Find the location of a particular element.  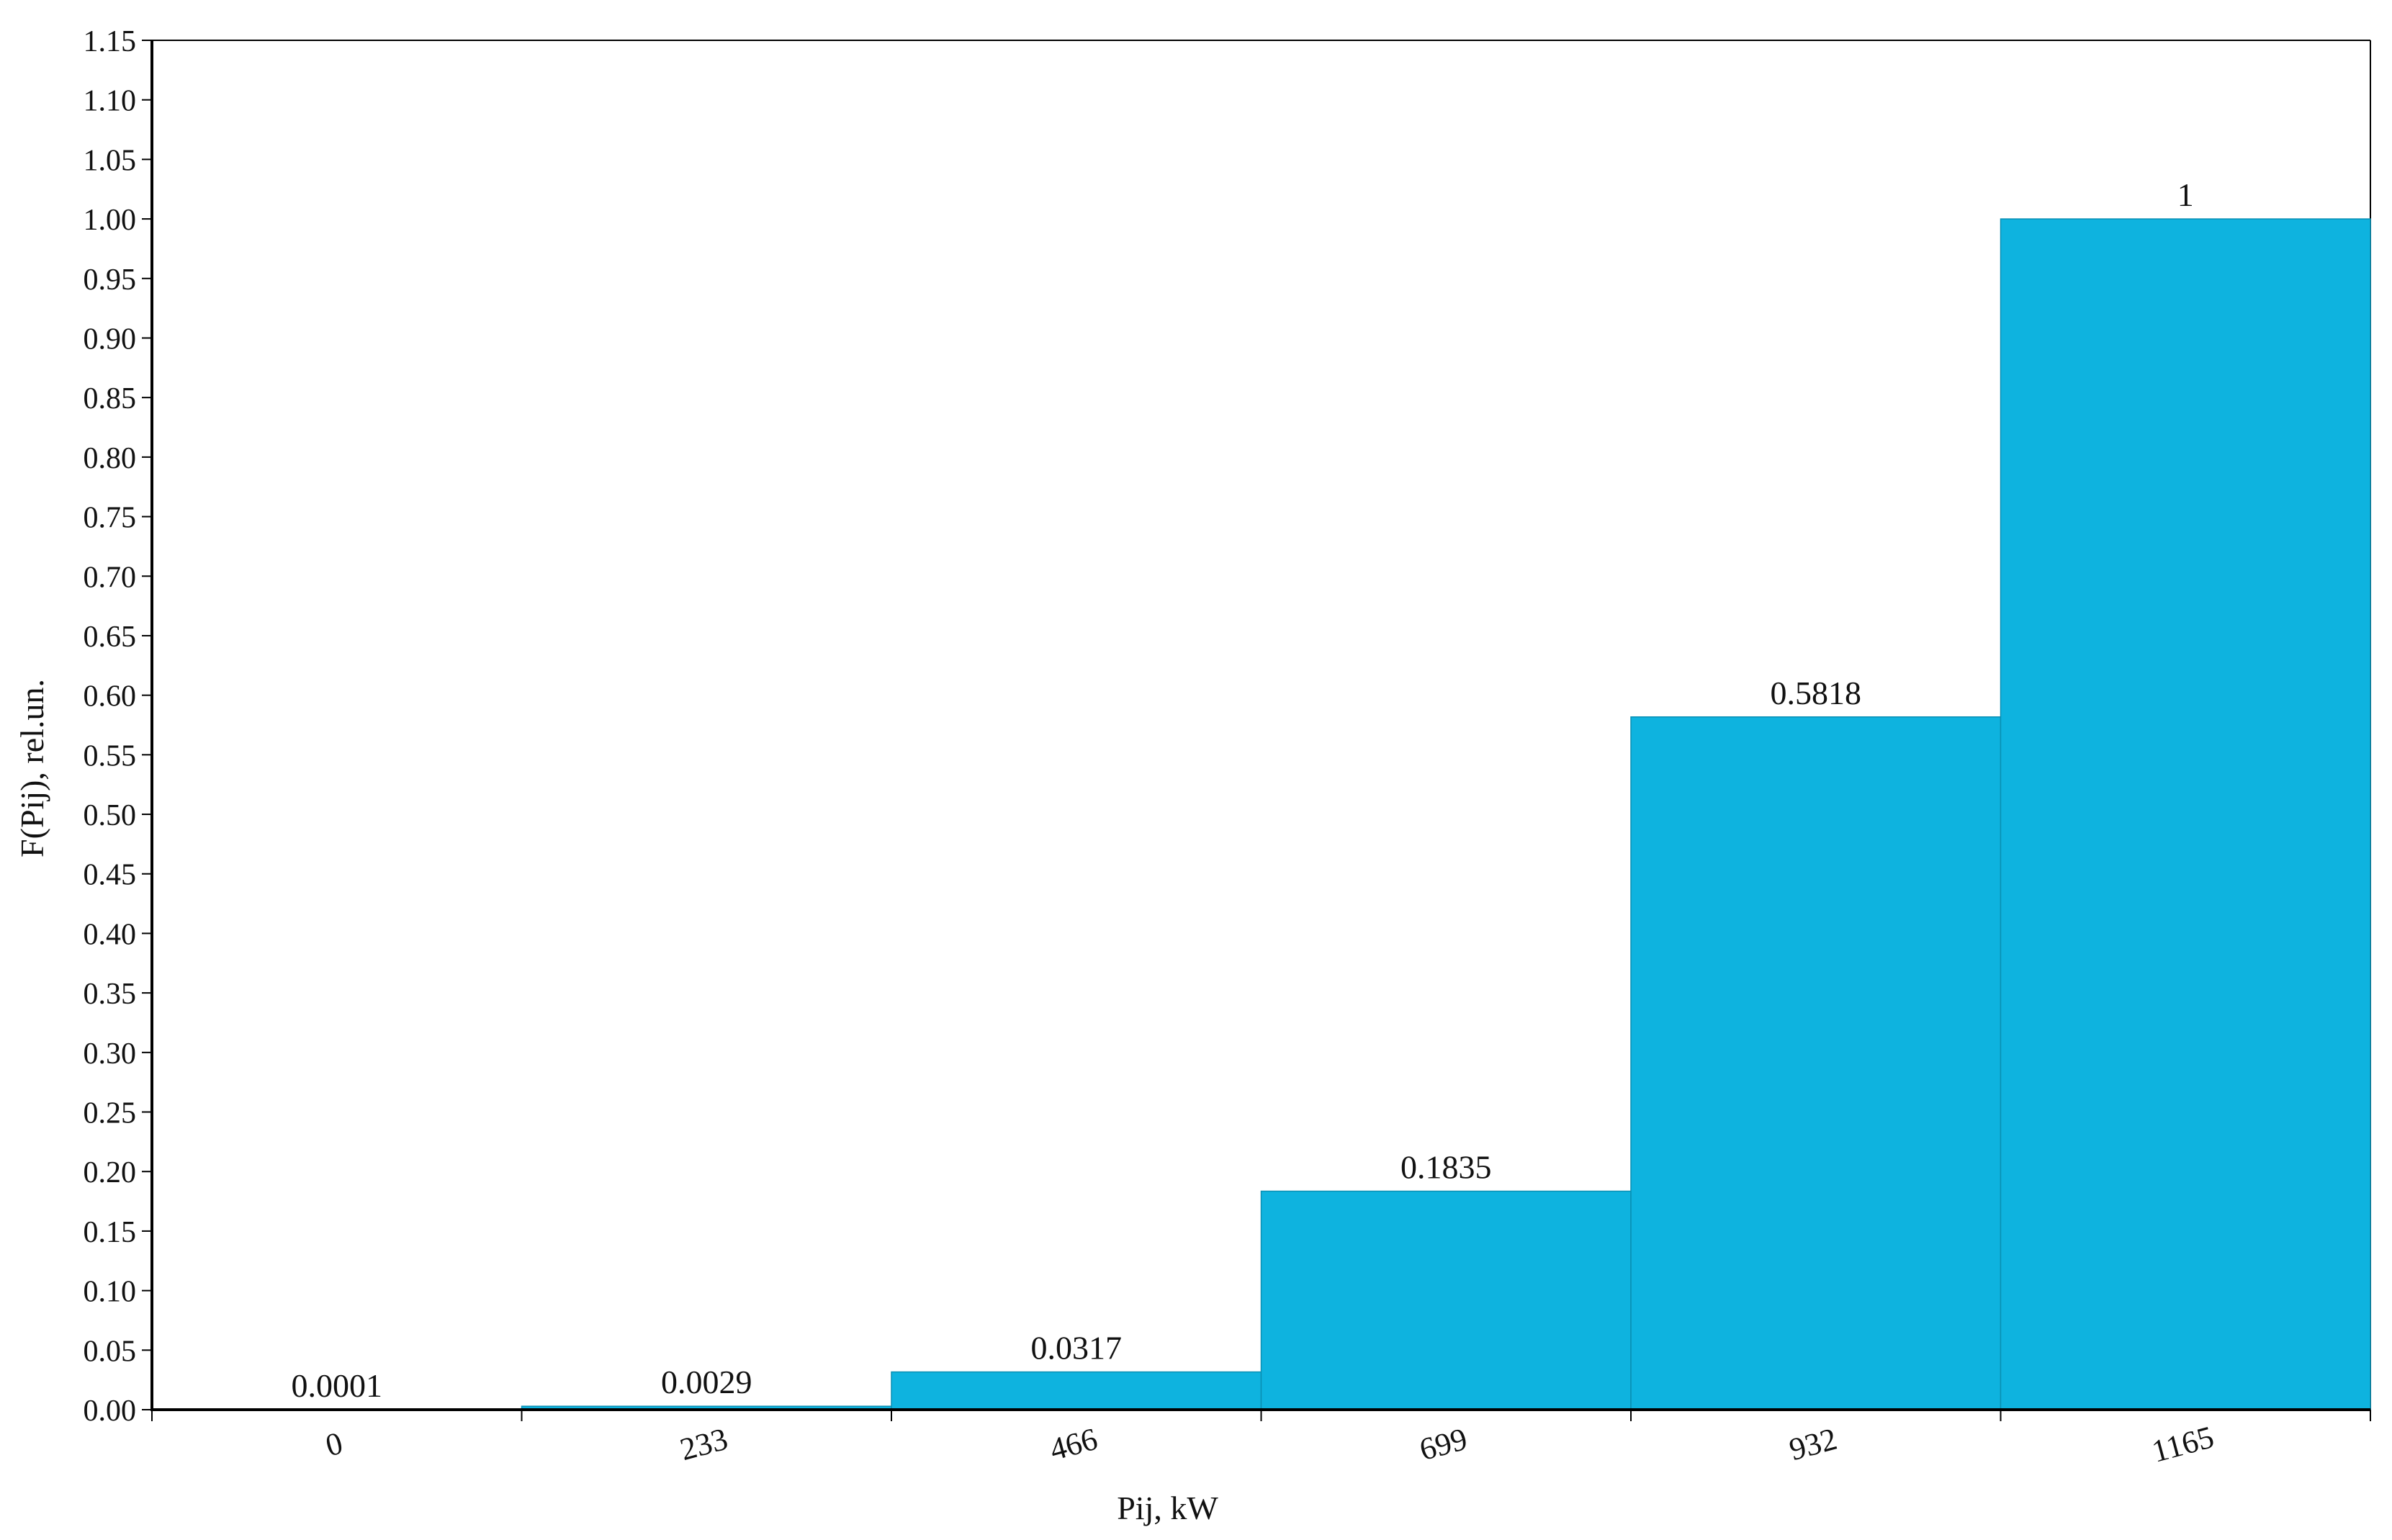

x-axis: 0 233 466 699 932 1165 is located at coordinates (1260, 1438).